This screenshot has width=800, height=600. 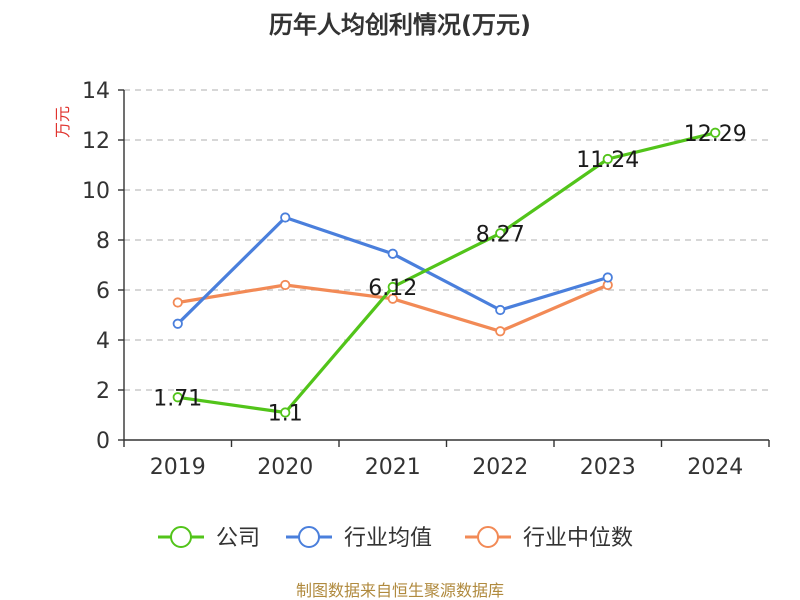 I want to click on data-point-0-2023, so click(x=607, y=159).